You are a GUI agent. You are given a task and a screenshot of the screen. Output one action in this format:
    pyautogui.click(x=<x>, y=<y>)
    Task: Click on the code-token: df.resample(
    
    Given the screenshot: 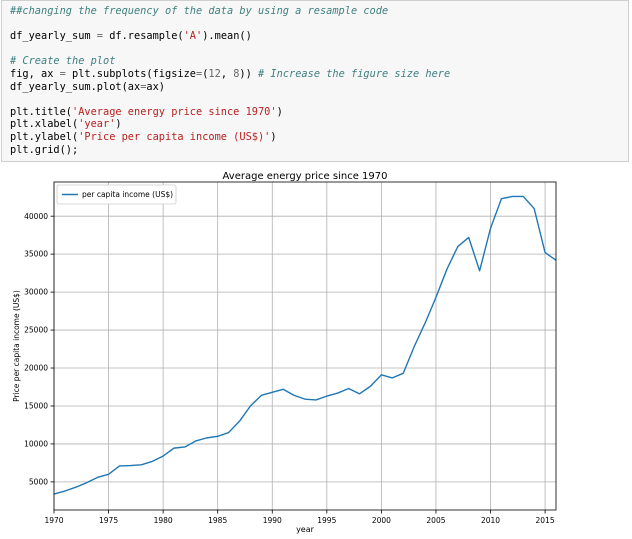 What is the action you would take?
    pyautogui.click(x=146, y=36)
    